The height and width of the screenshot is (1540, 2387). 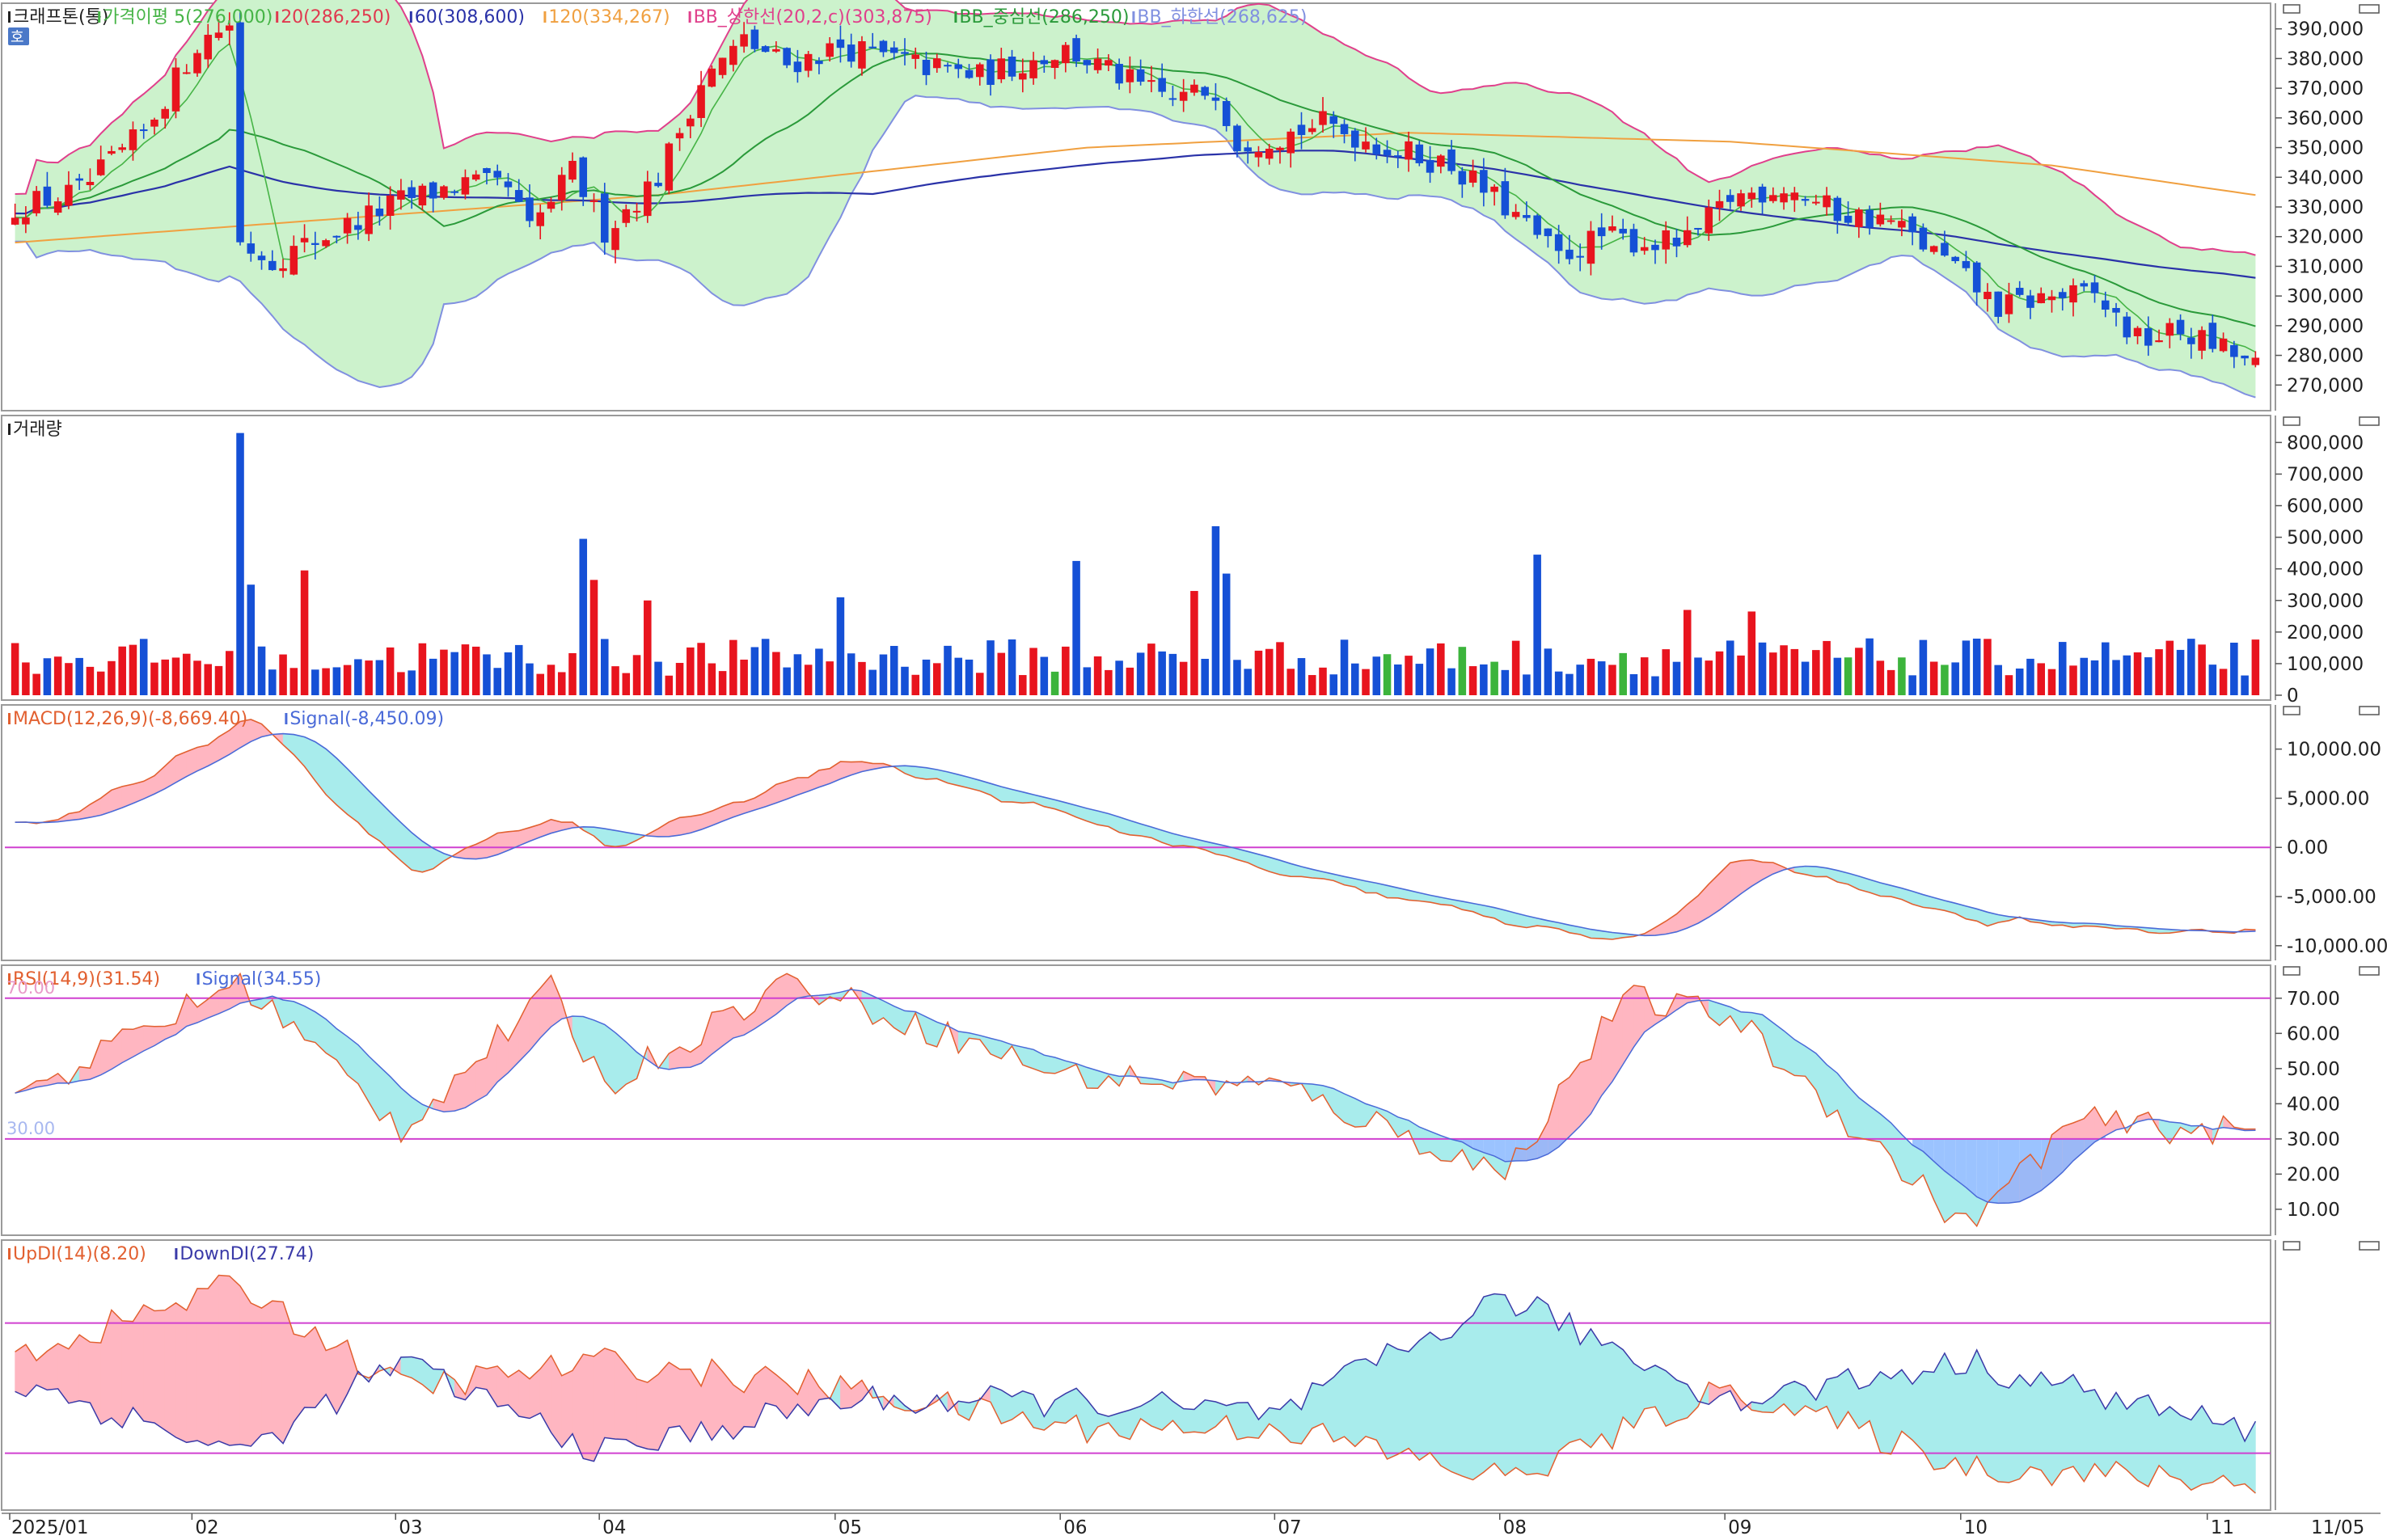 What do you see at coordinates (690, 17) in the screenshot?
I see `legend-marker` at bounding box center [690, 17].